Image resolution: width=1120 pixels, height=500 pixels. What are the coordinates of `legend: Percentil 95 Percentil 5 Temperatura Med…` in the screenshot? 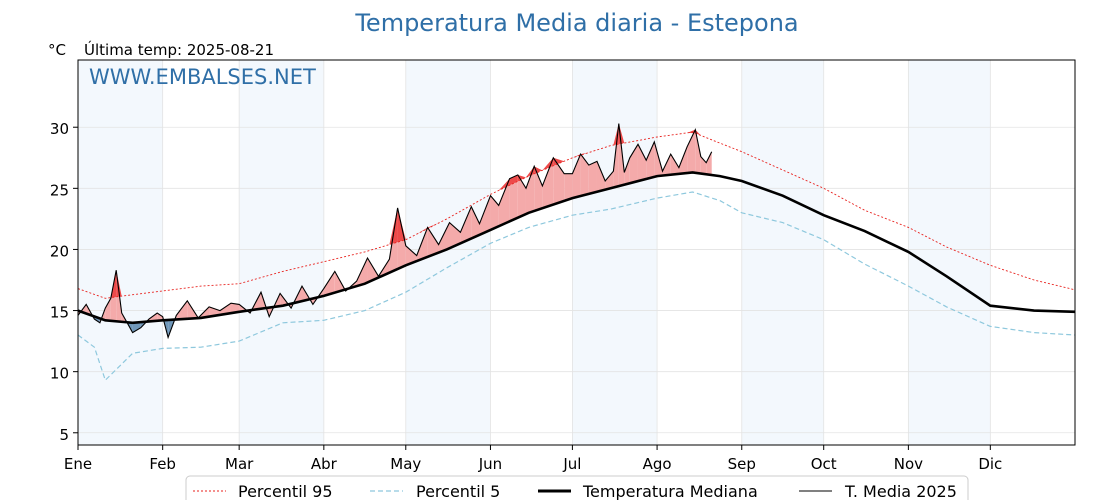 It's located at (577, 487).